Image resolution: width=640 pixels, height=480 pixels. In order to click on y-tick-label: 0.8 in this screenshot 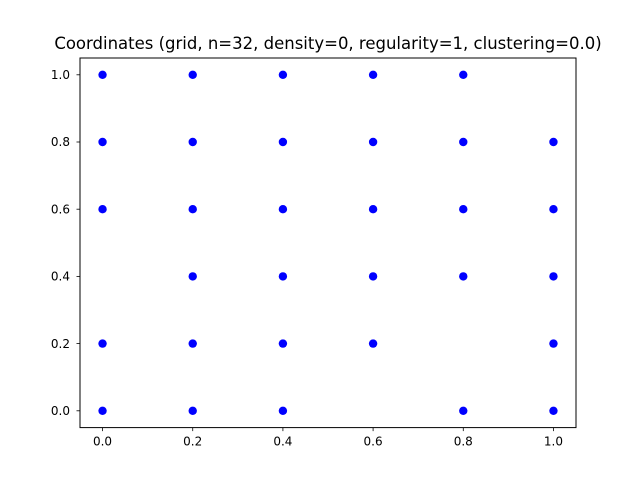, I will do `click(60, 142)`.